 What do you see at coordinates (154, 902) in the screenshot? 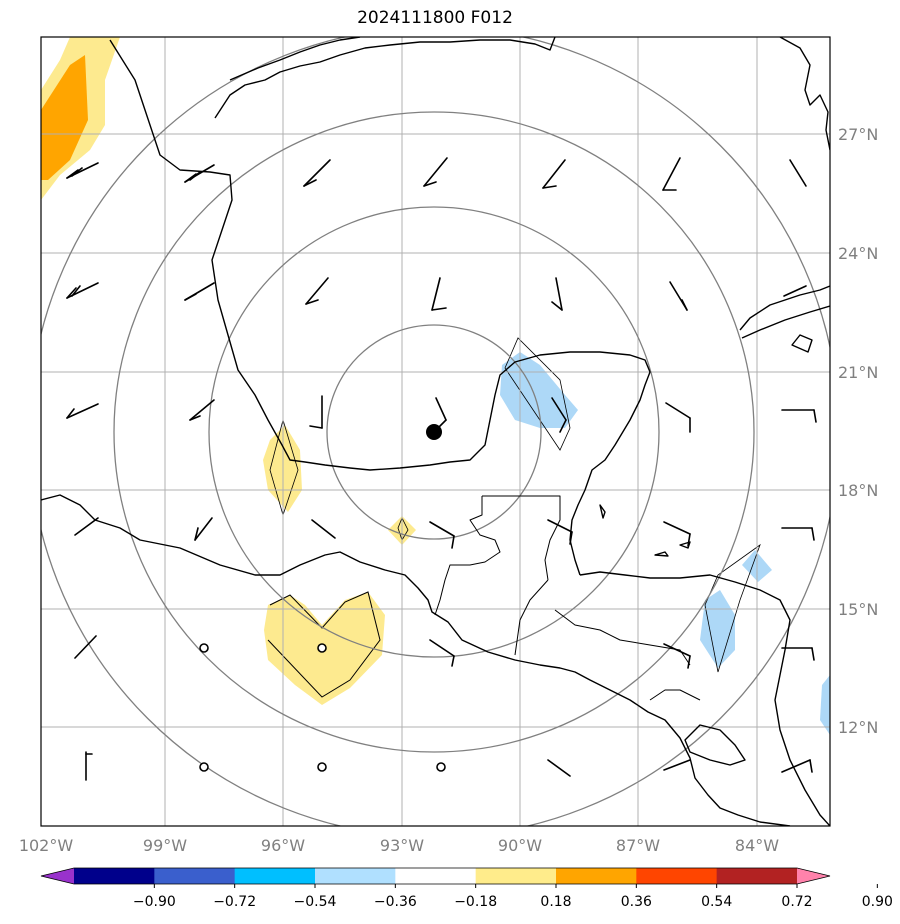
I see `colorbar-label: −0.90` at bounding box center [154, 902].